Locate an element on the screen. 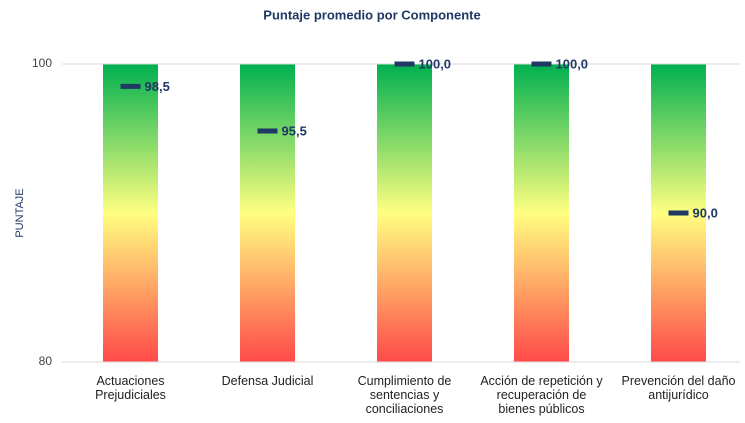  x-tick-label: Actuaciones Prejudiciales is located at coordinates (130, 388).